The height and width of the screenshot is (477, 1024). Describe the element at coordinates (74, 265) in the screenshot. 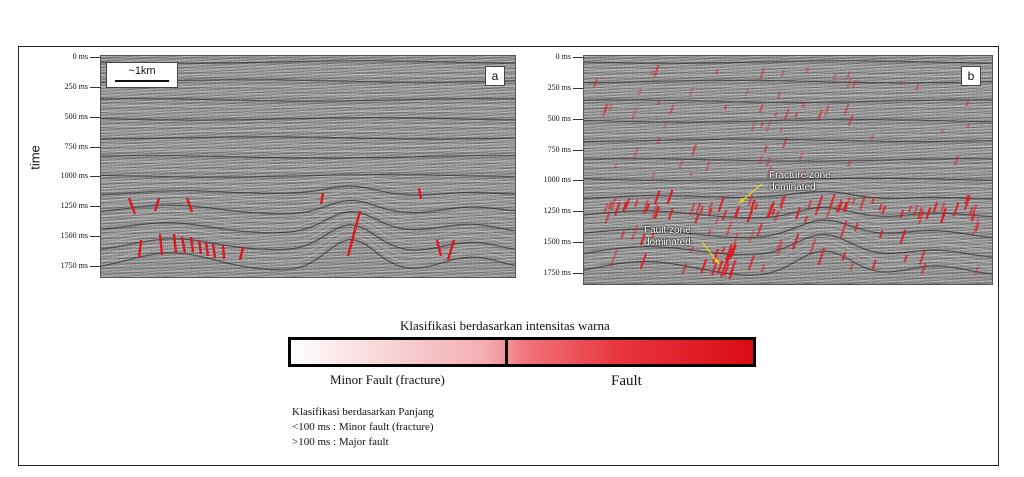

I see `panel-a-tick-label: 1750 ms` at that location.